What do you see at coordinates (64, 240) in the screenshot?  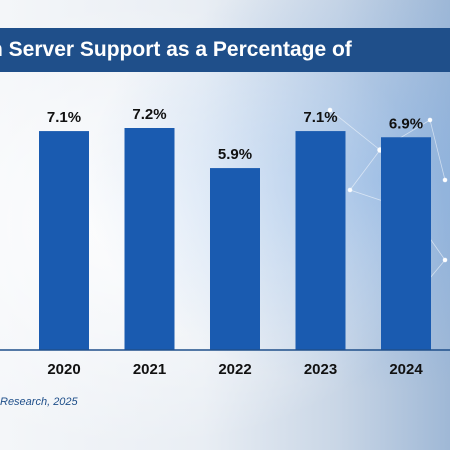 I see `bar-2020` at bounding box center [64, 240].